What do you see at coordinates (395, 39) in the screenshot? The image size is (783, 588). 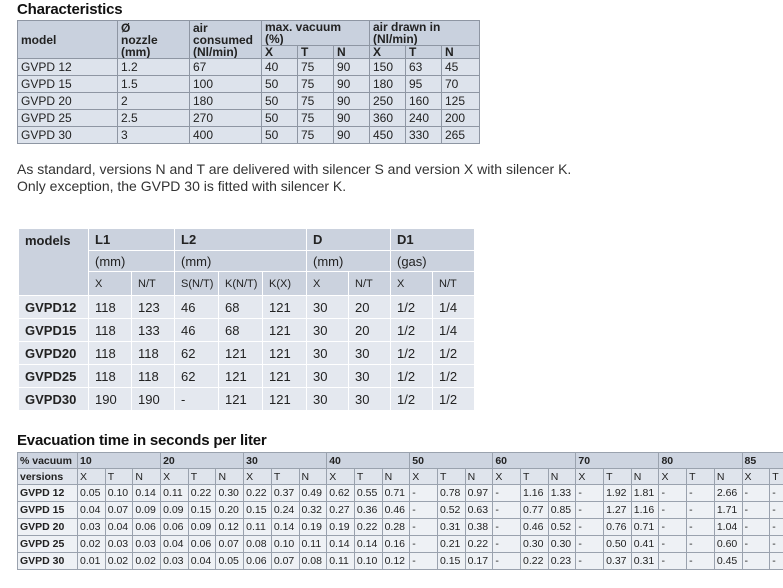 I see `cell-line: (Nl/min)` at bounding box center [395, 39].